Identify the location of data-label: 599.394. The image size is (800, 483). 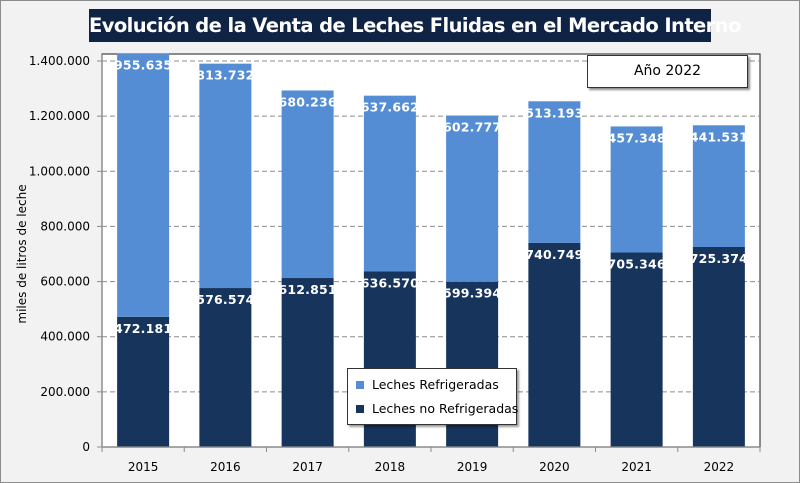
(472, 293).